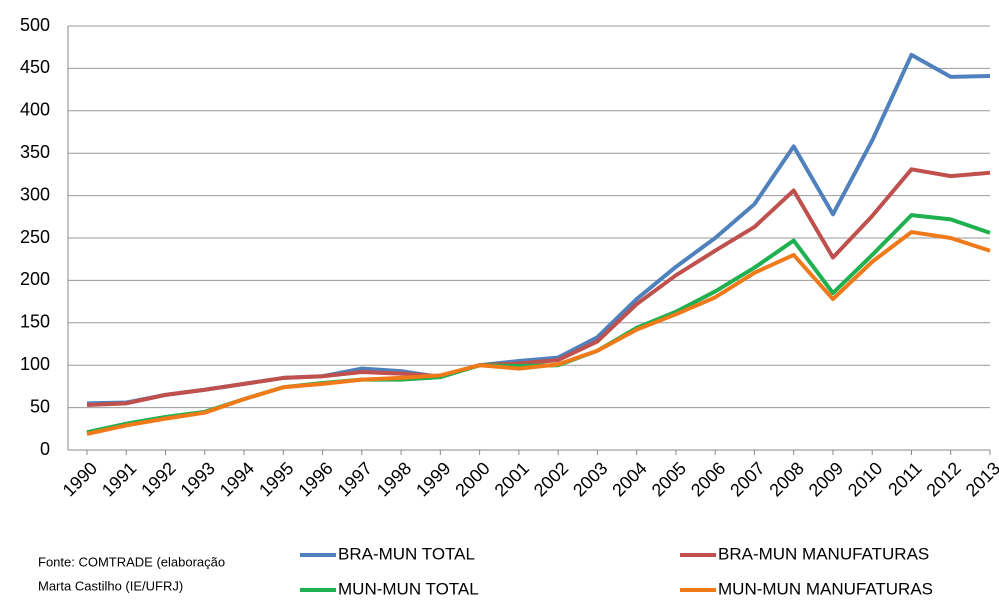  I want to click on x-tick-label: 2003, so click(590, 479).